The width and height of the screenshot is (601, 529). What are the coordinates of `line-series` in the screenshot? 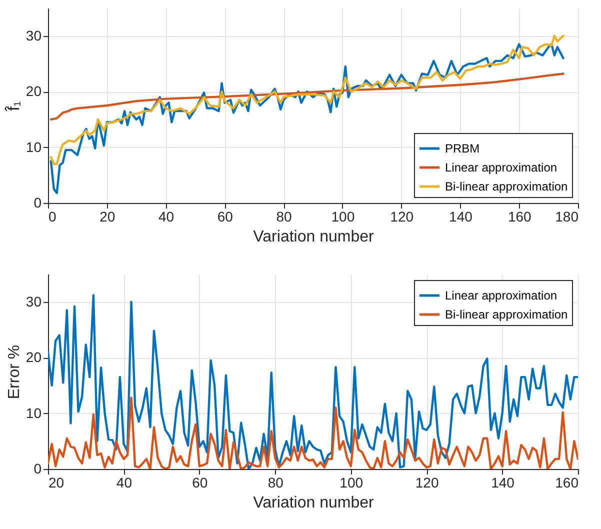 It's located at (307, 96).